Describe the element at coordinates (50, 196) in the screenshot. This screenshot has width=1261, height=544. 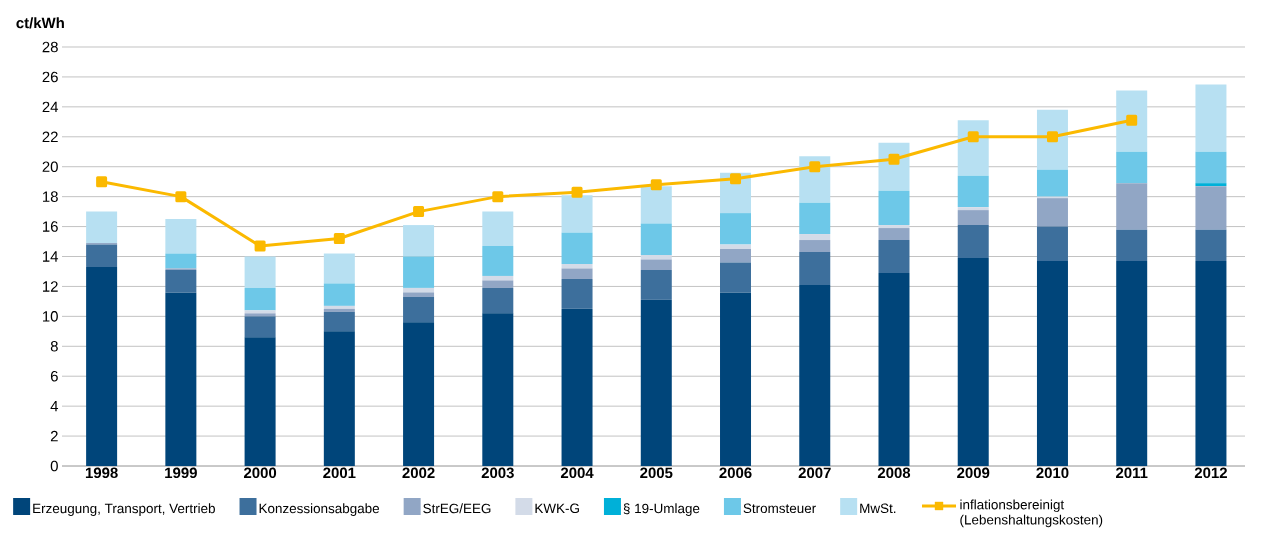
I see `y-tick-label: 18` at that location.